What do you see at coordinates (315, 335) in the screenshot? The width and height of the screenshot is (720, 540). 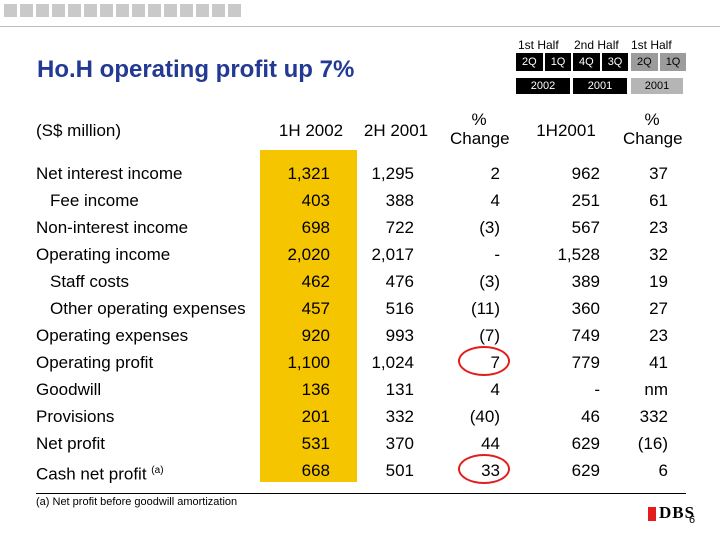 I see `table-cell: 920` at bounding box center [315, 335].